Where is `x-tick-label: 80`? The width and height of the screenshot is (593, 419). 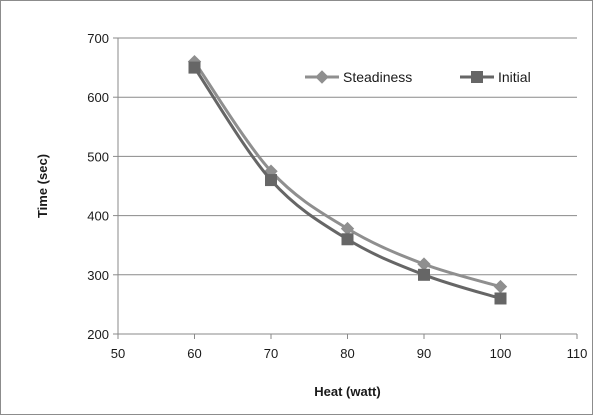
x-tick-label: 80 is located at coordinates (347, 353).